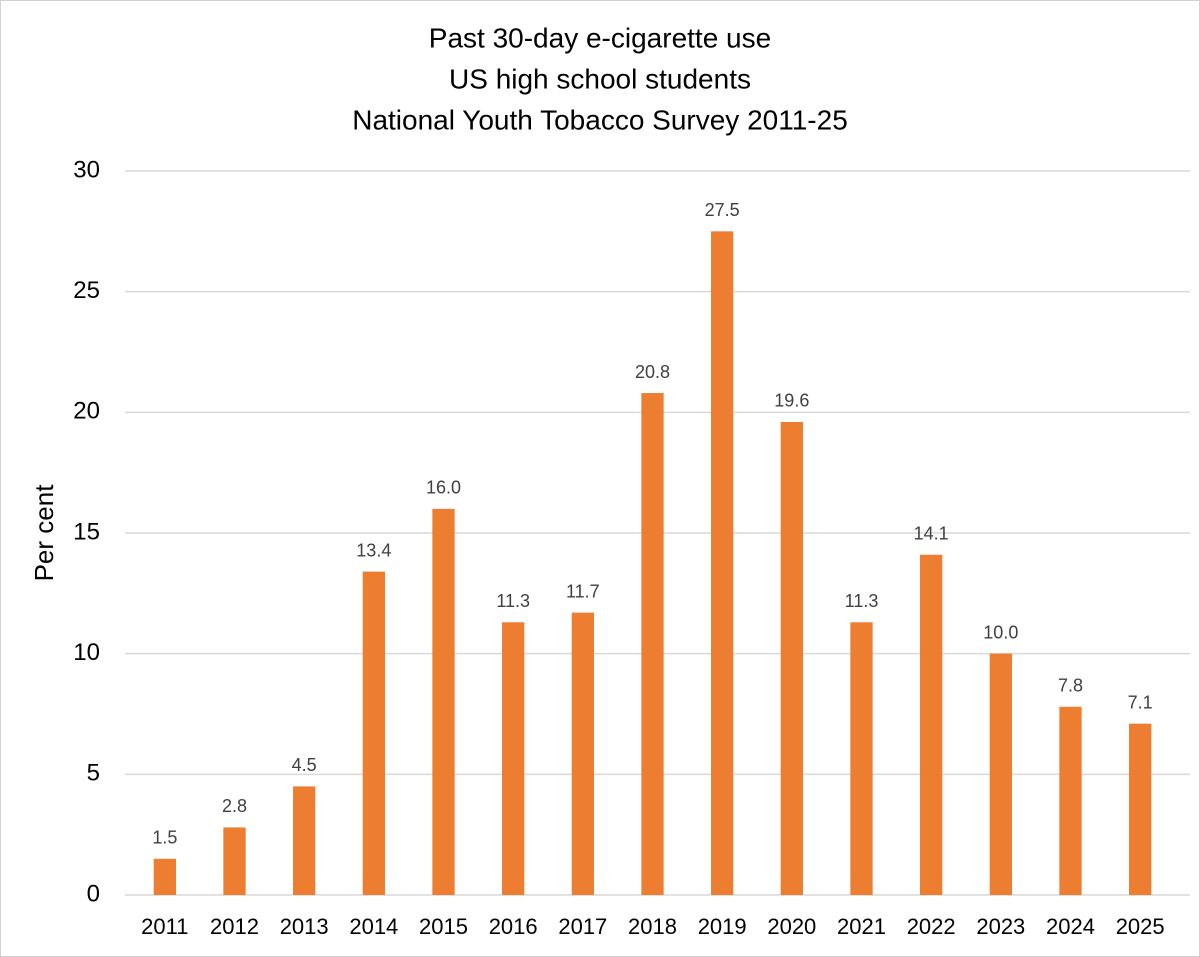  I want to click on x-tick-label: 2014, so click(373, 926).